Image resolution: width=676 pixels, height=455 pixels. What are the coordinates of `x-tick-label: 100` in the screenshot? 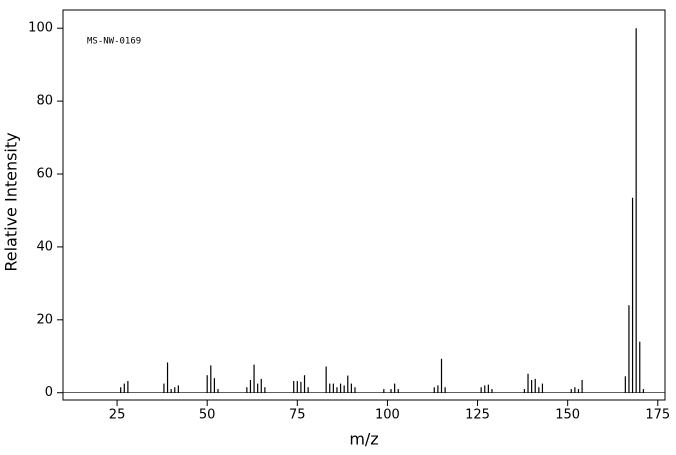 It's located at (387, 415).